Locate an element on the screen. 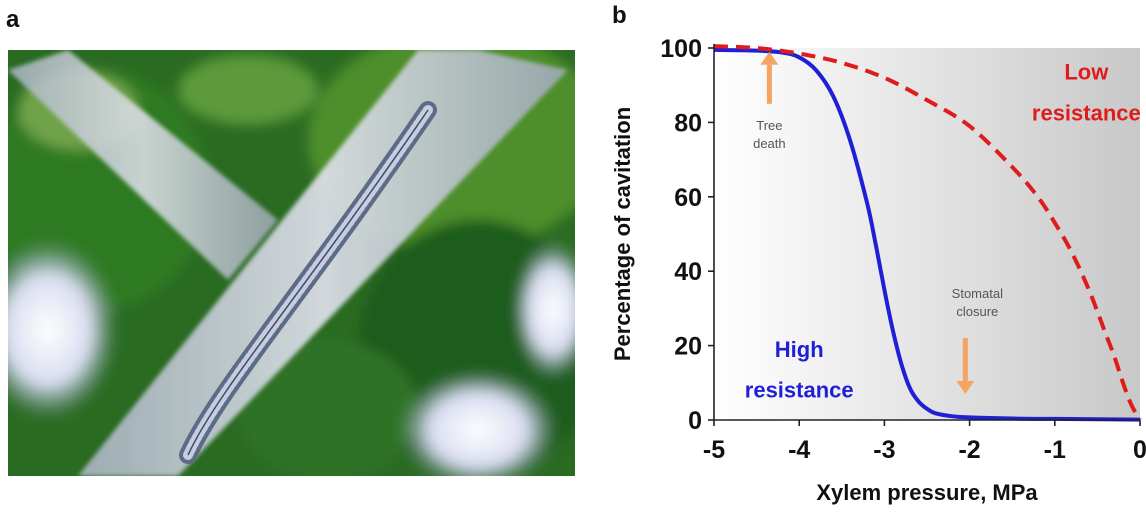  annotation-label-line2: death is located at coordinates (769, 143).